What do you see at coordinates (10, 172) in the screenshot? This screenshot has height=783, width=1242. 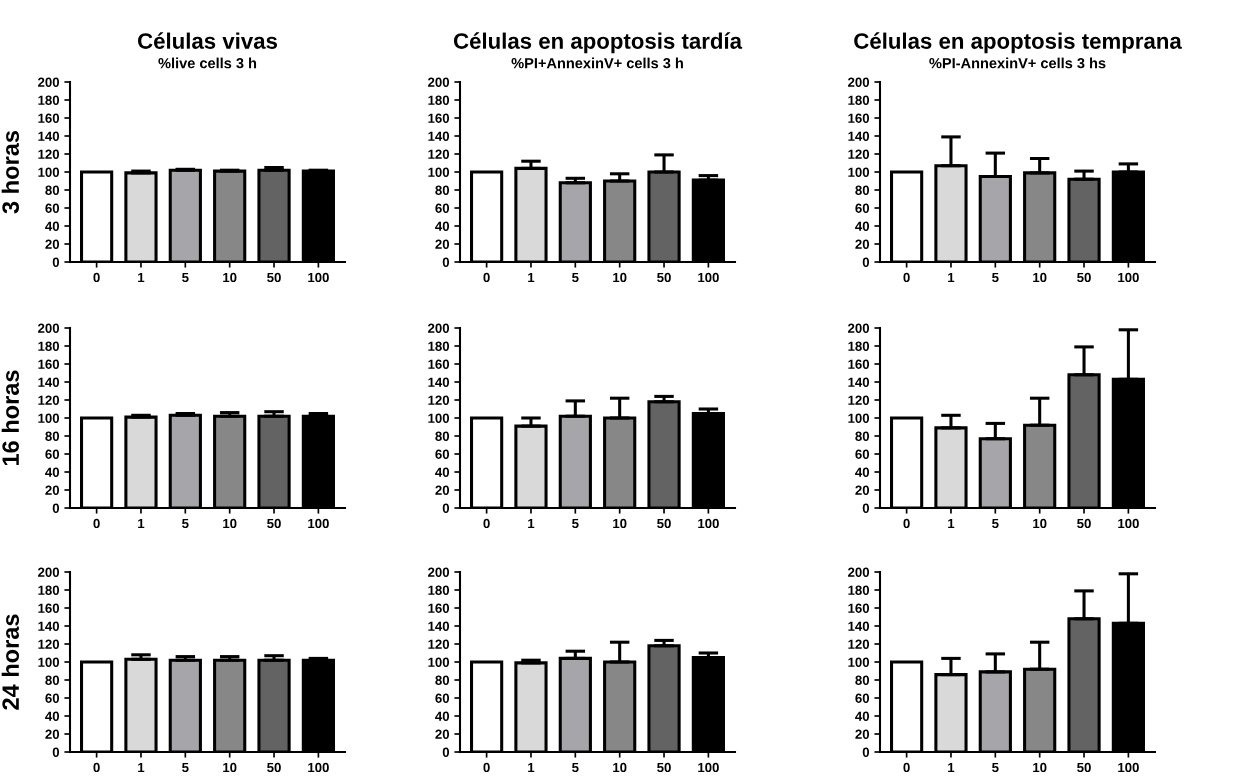 I see `y-axis-title: 3 horas` at bounding box center [10, 172].